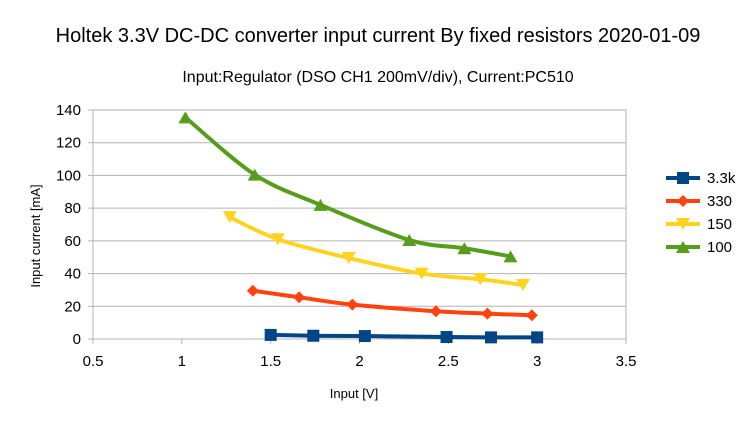  I want to click on x-tick-label: 0.5, so click(93, 361).